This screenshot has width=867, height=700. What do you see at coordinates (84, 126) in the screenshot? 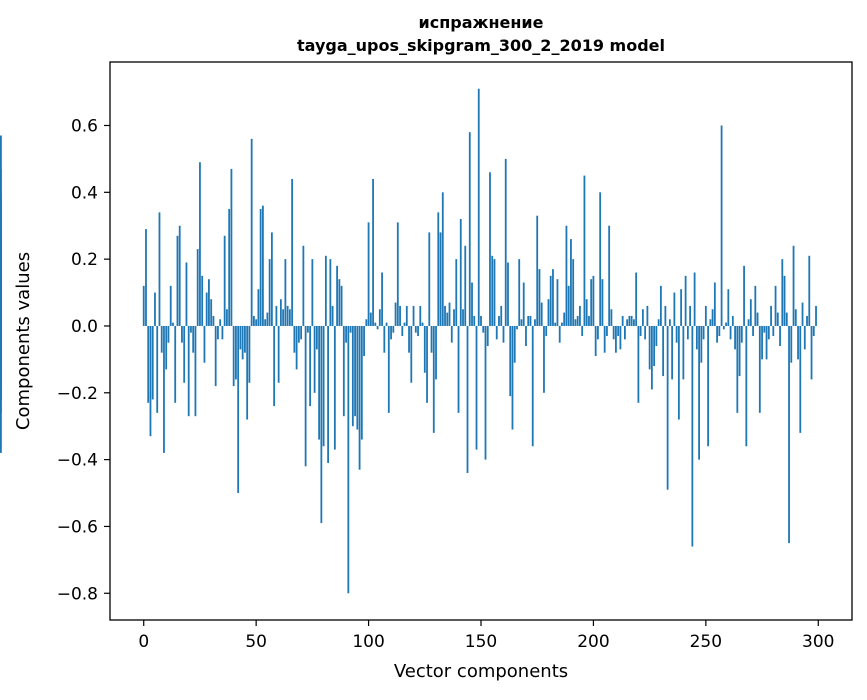
I see `y-tick-label: 0.6` at bounding box center [84, 126].